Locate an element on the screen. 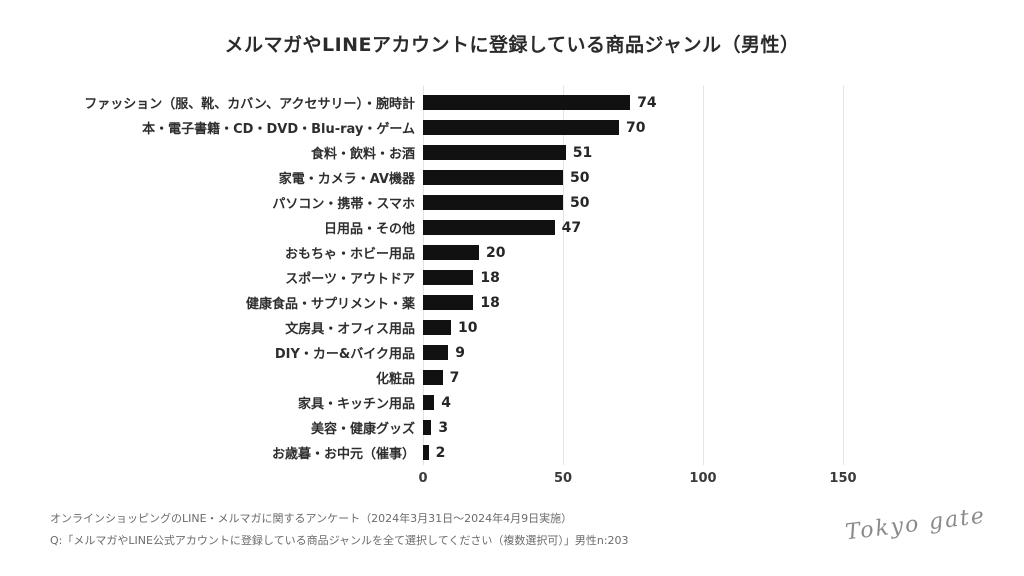 The image size is (1024, 576). category-label: お歳暮・お中元（催事） is located at coordinates (343, 454).